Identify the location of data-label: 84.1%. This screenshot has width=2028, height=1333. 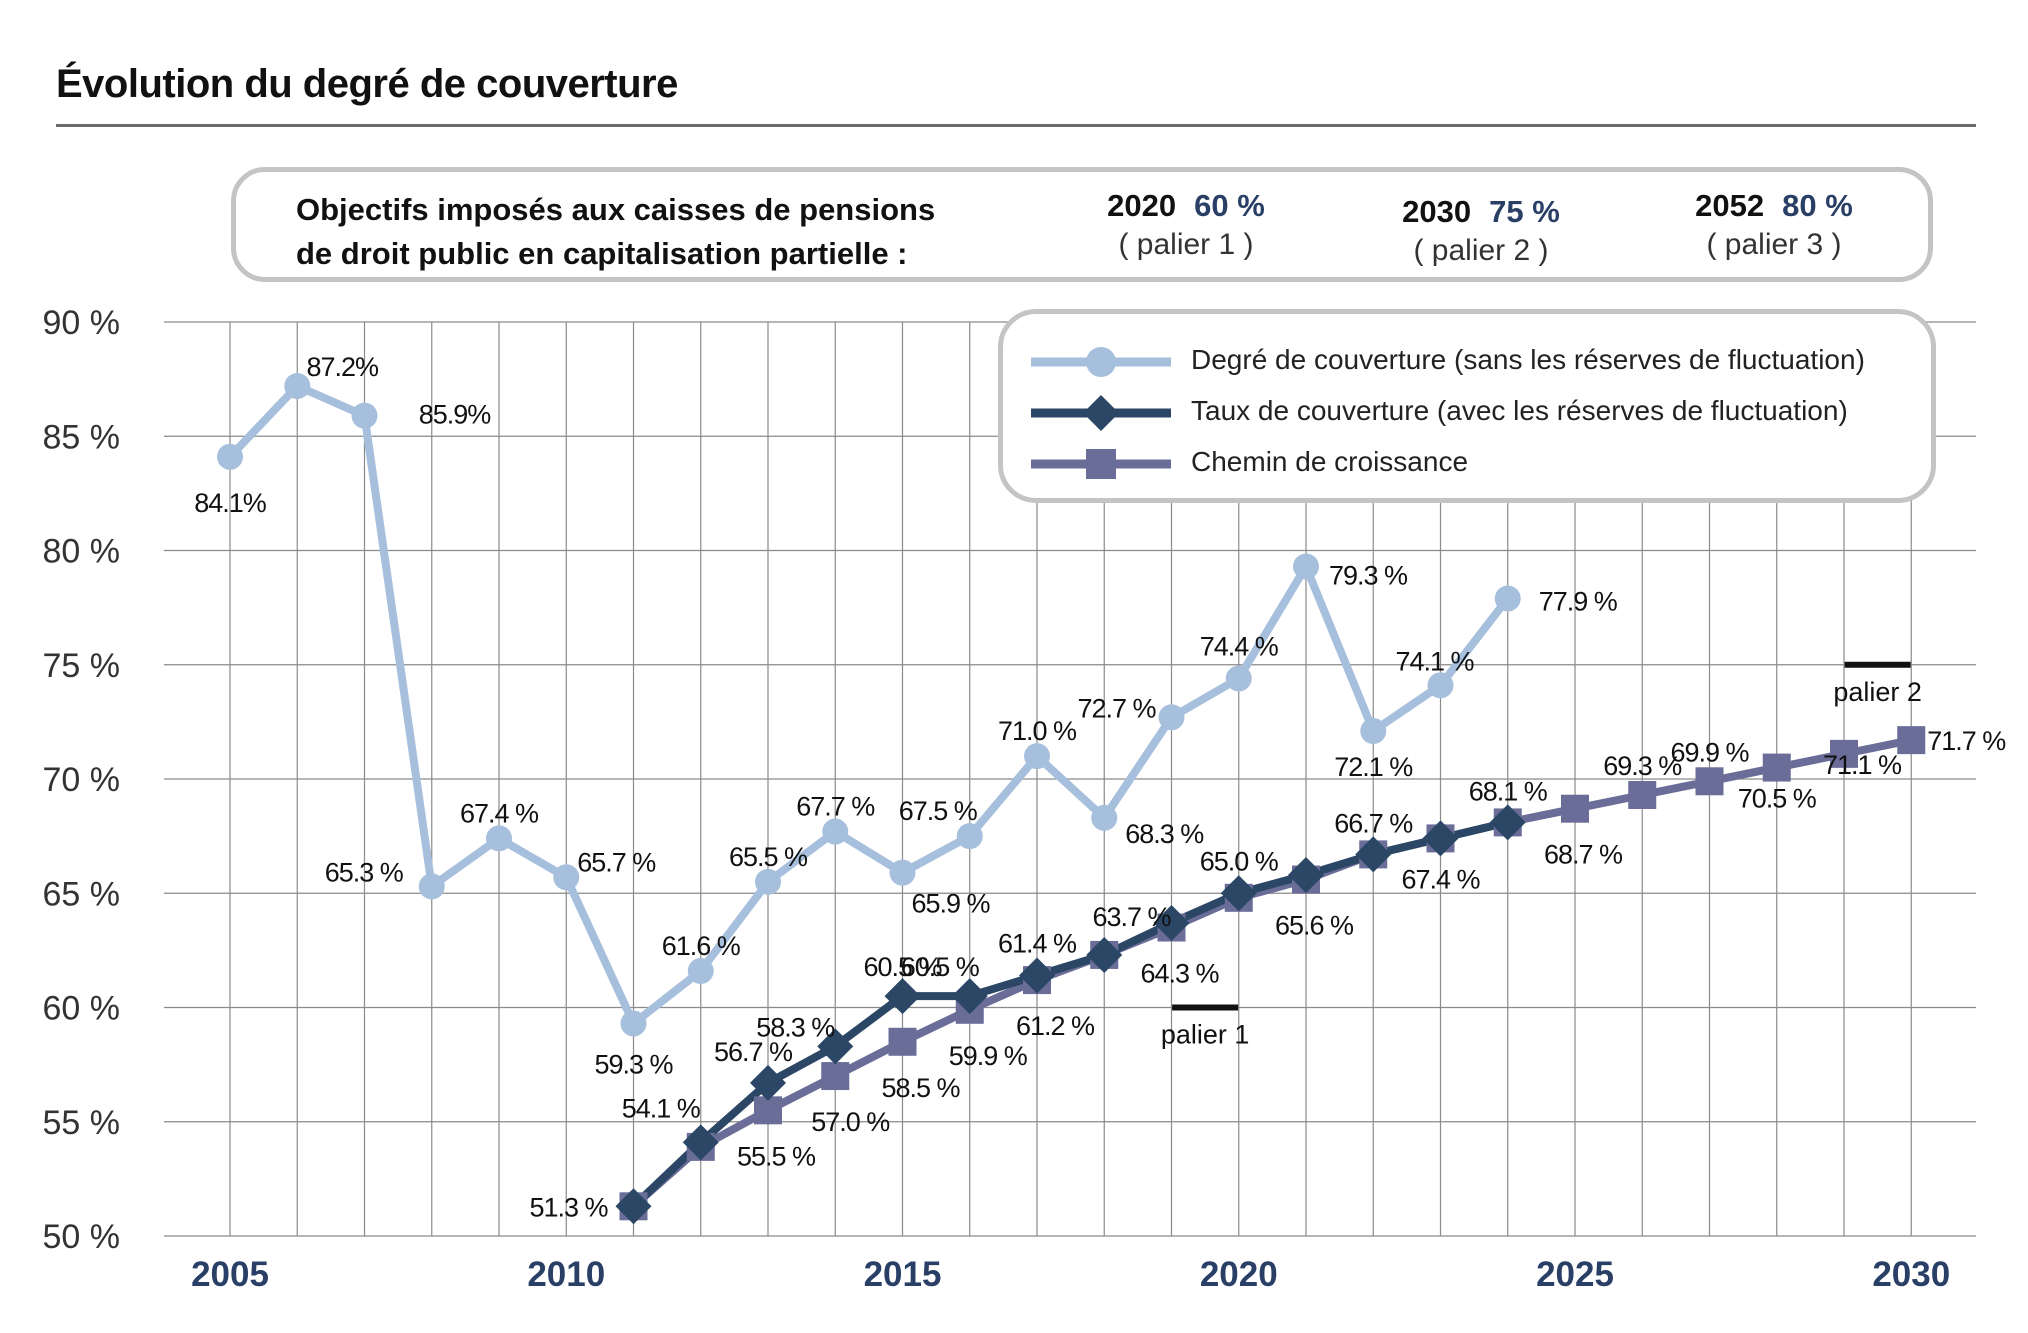
(230, 503).